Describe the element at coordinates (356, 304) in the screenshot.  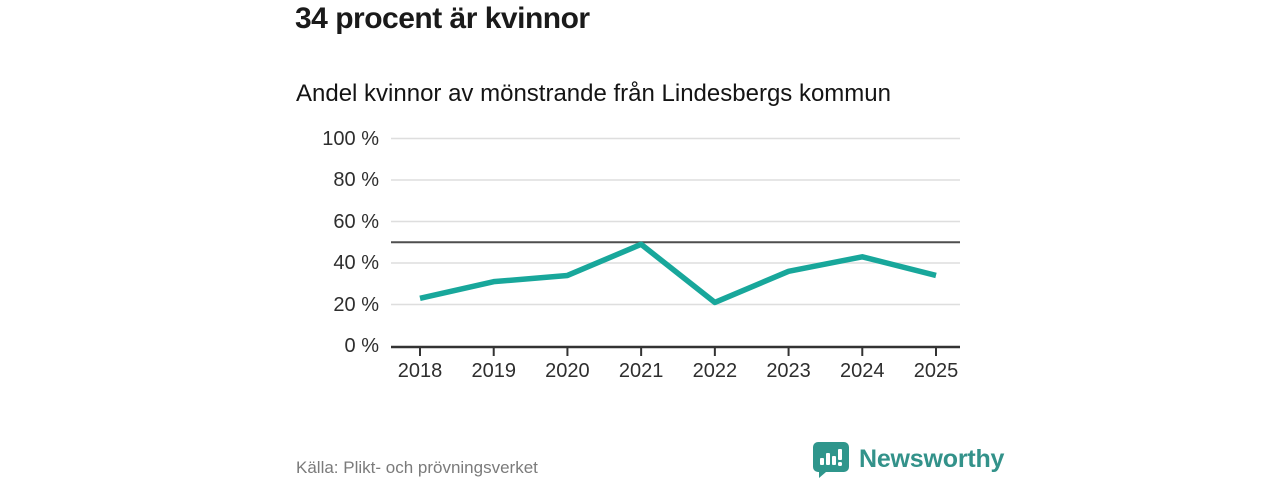
I see `y-tick-label: 20 %` at that location.